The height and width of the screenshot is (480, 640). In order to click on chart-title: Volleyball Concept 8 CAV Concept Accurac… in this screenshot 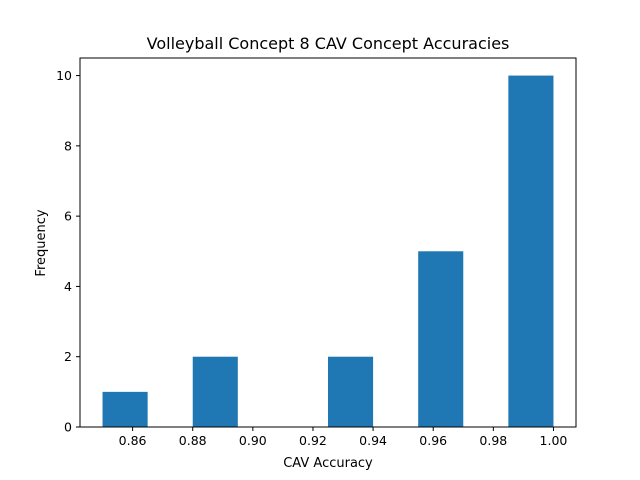, I will do `click(328, 43)`.